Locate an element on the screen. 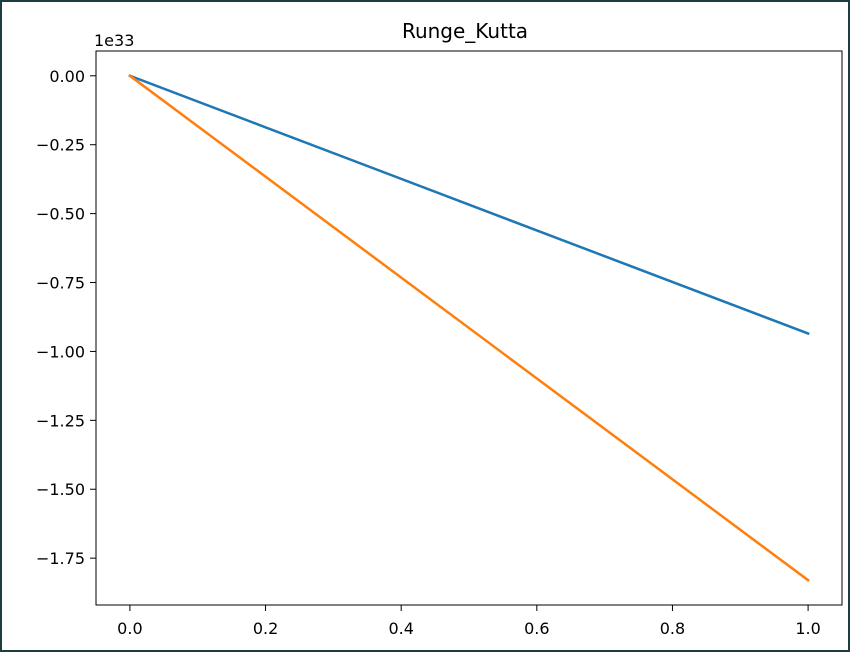 This screenshot has height=652, width=850. y-tick-label: −1.00 is located at coordinates (60, 351).